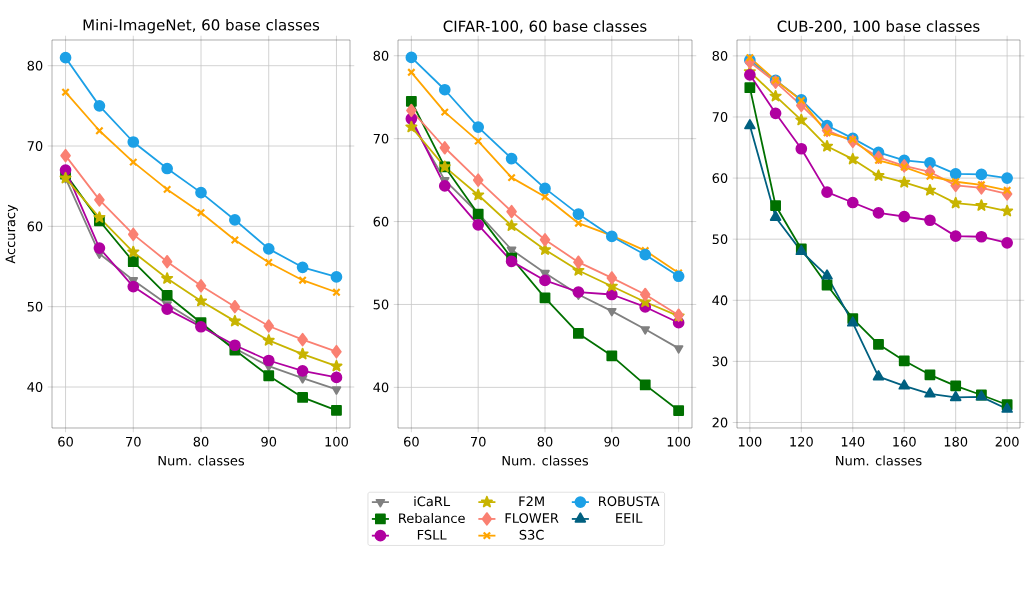  I want to click on legend-label: ROBUSTA, so click(629, 501).